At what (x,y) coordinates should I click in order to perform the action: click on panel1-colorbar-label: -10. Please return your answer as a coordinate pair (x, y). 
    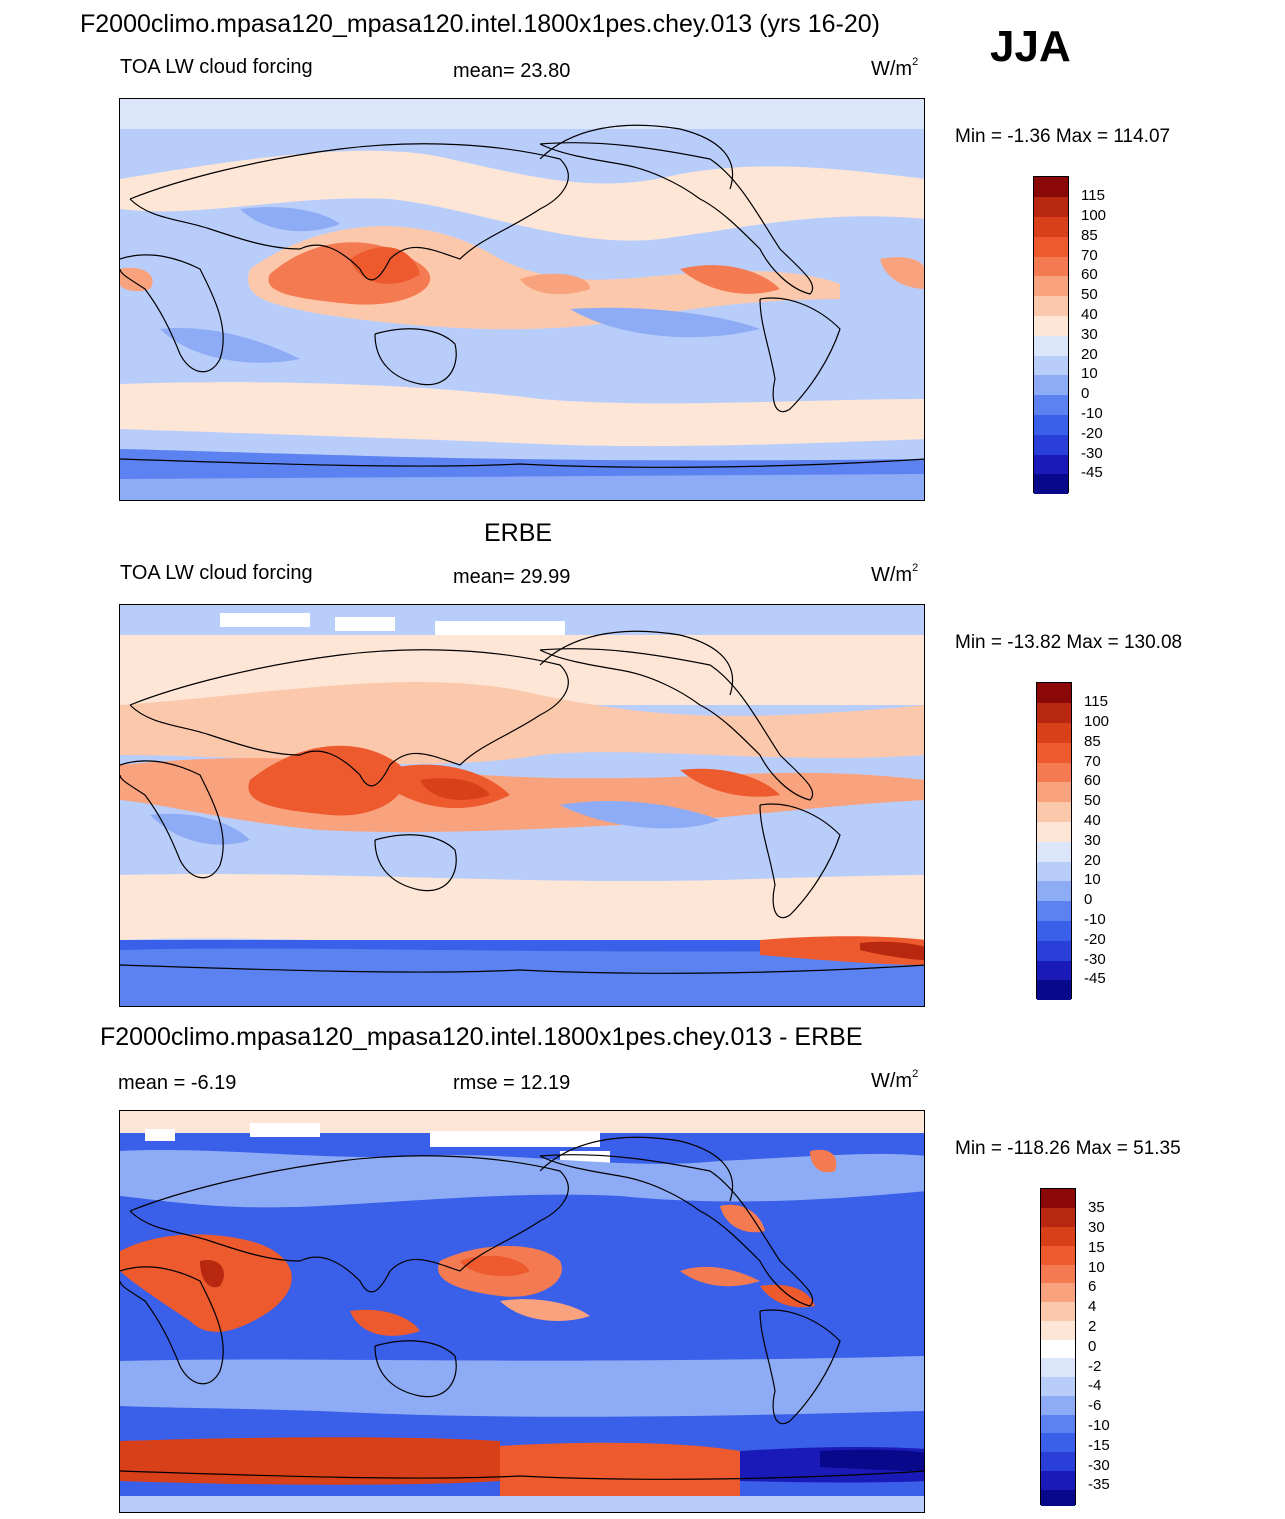
    Looking at the image, I should click on (1092, 413).